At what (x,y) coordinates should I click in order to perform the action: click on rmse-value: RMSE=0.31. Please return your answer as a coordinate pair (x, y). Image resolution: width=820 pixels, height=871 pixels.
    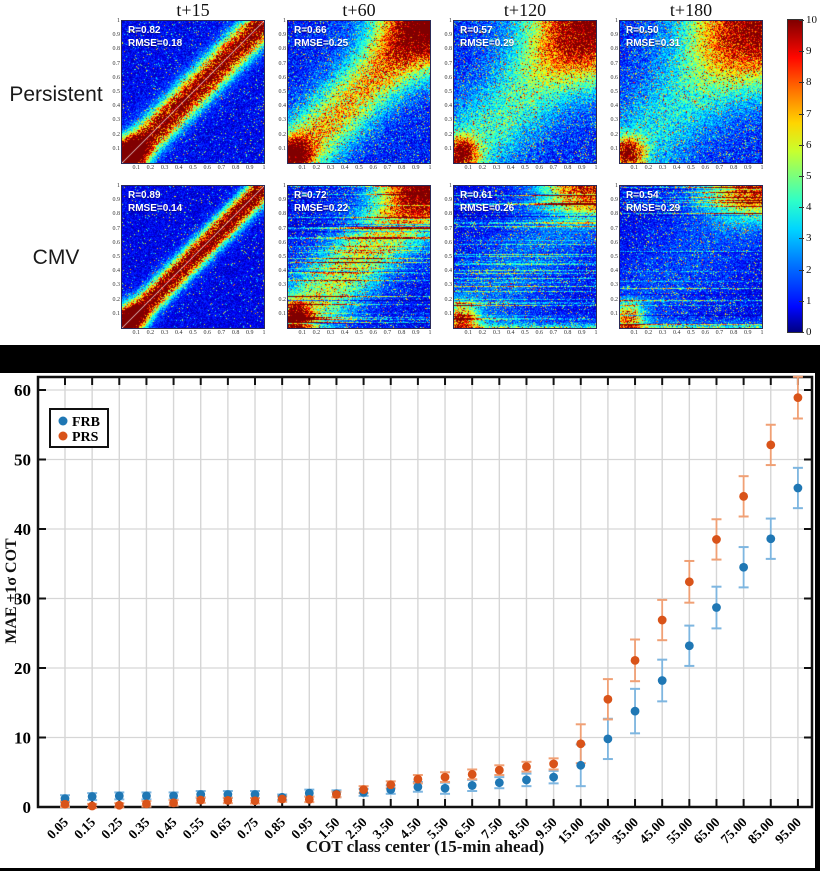
    Looking at the image, I should click on (653, 43).